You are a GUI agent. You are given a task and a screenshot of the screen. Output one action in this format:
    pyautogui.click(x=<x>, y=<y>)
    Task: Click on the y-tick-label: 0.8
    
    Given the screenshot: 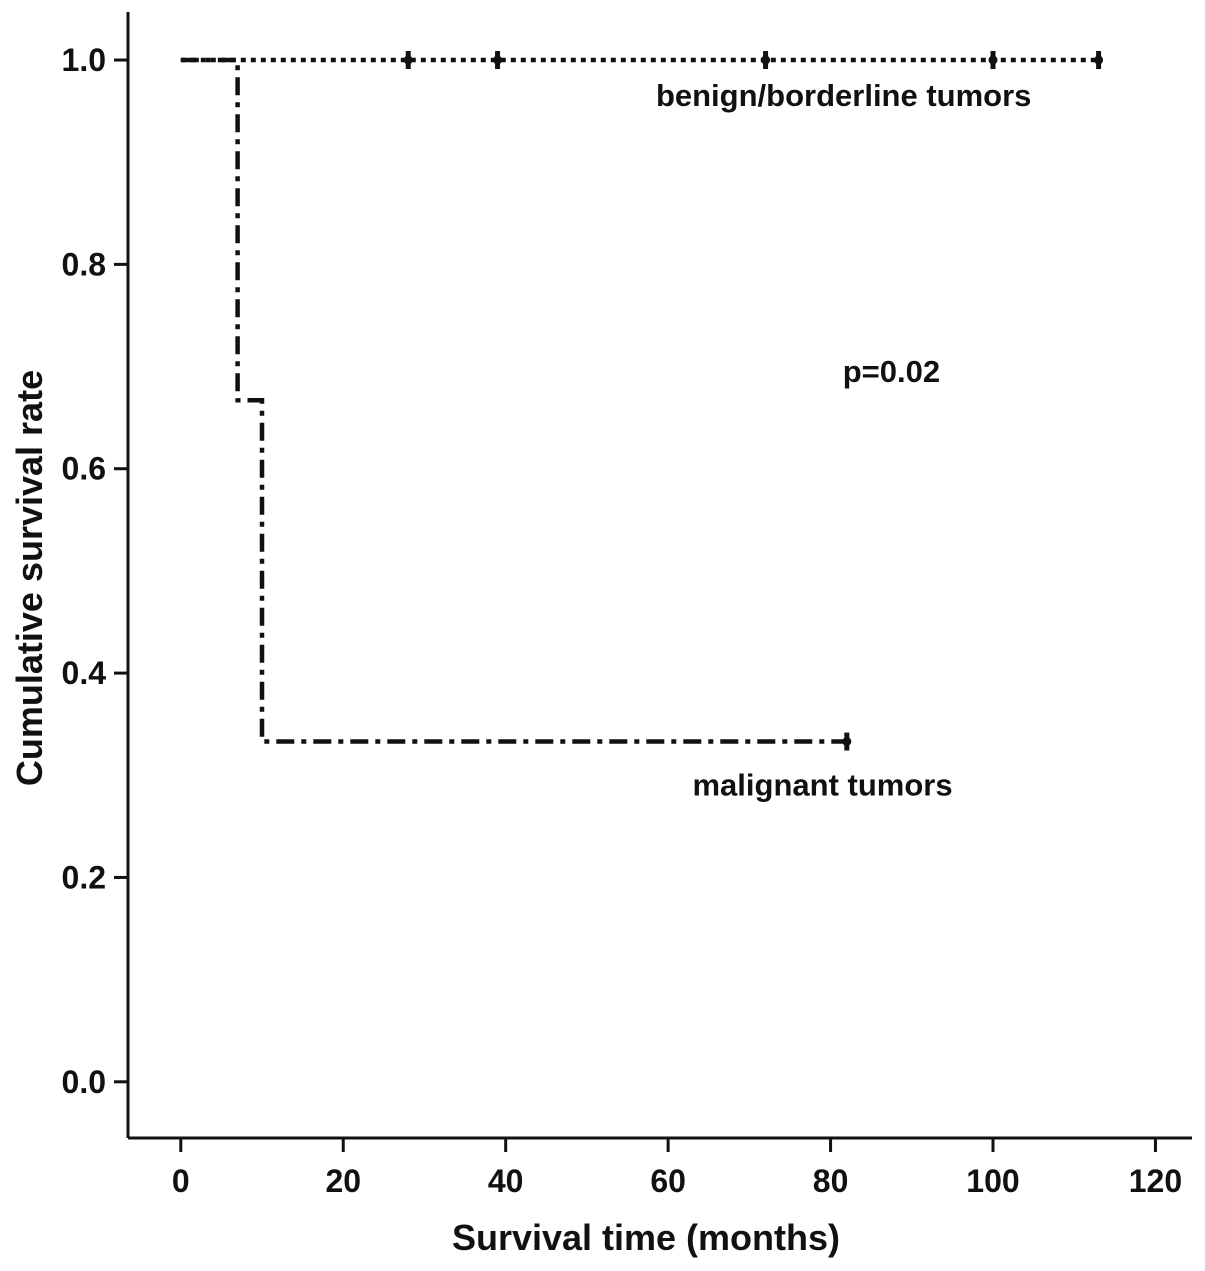 What is the action you would take?
    pyautogui.click(x=84, y=264)
    